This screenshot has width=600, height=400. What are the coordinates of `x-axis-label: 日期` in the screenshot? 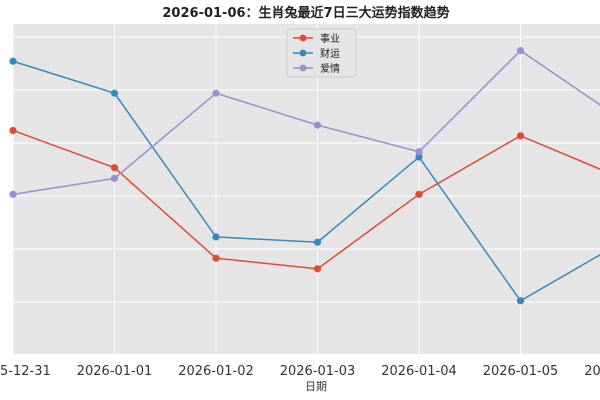 It's located at (316, 386).